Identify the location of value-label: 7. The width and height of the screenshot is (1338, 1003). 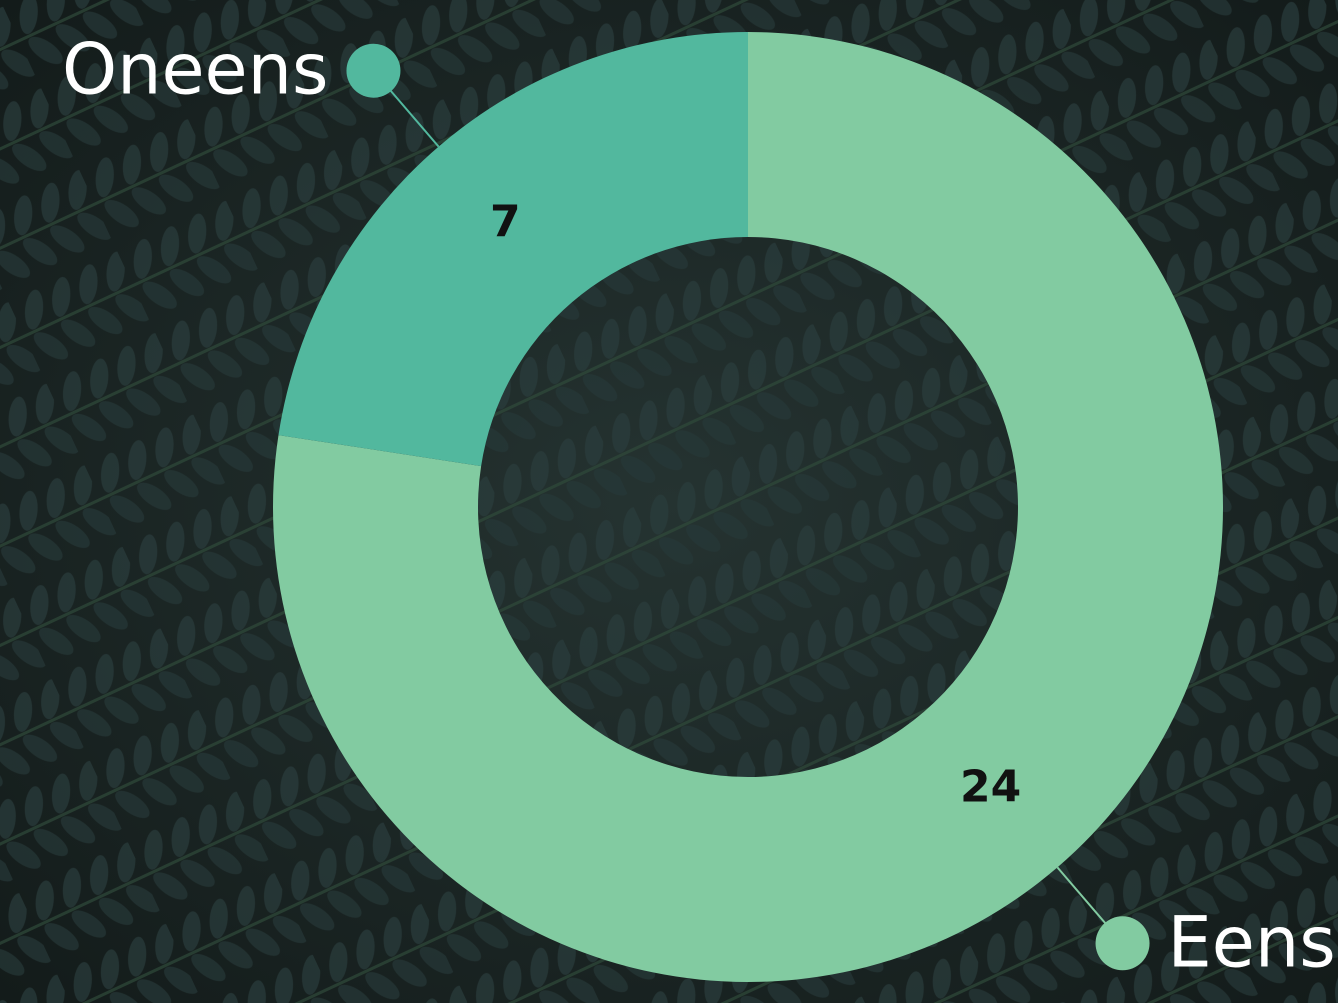
(505, 221).